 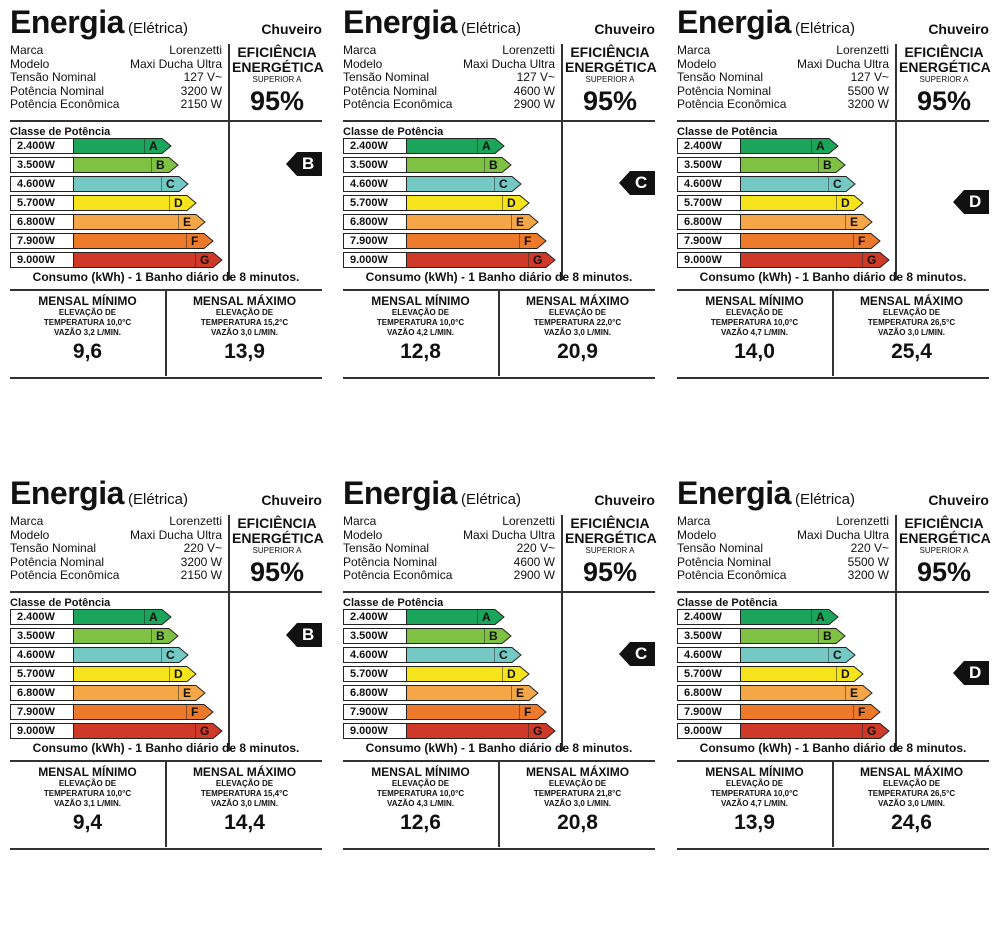 I want to click on spec-row: Marca Lorenzetti, so click(x=783, y=50).